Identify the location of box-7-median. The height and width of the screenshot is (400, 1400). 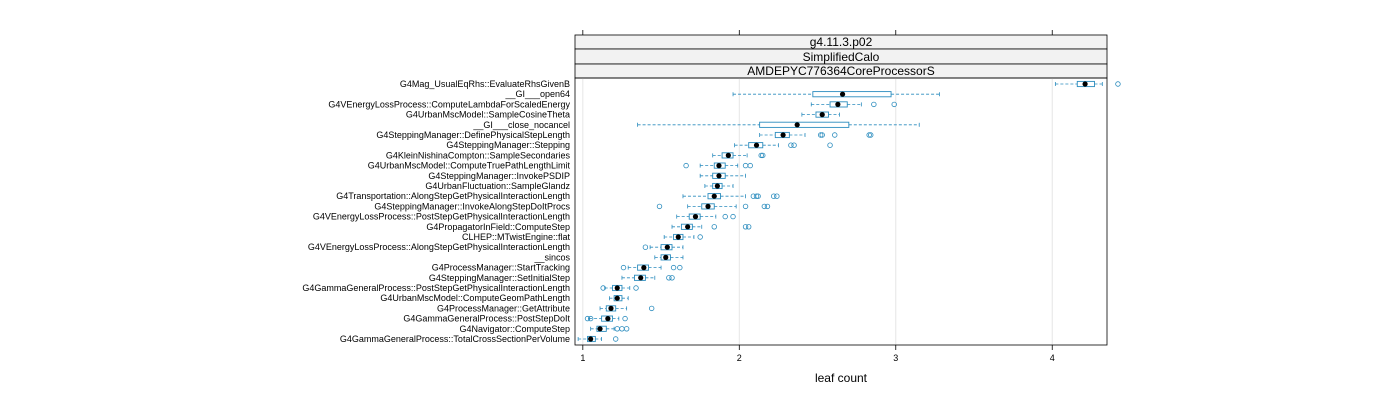
(756, 145).